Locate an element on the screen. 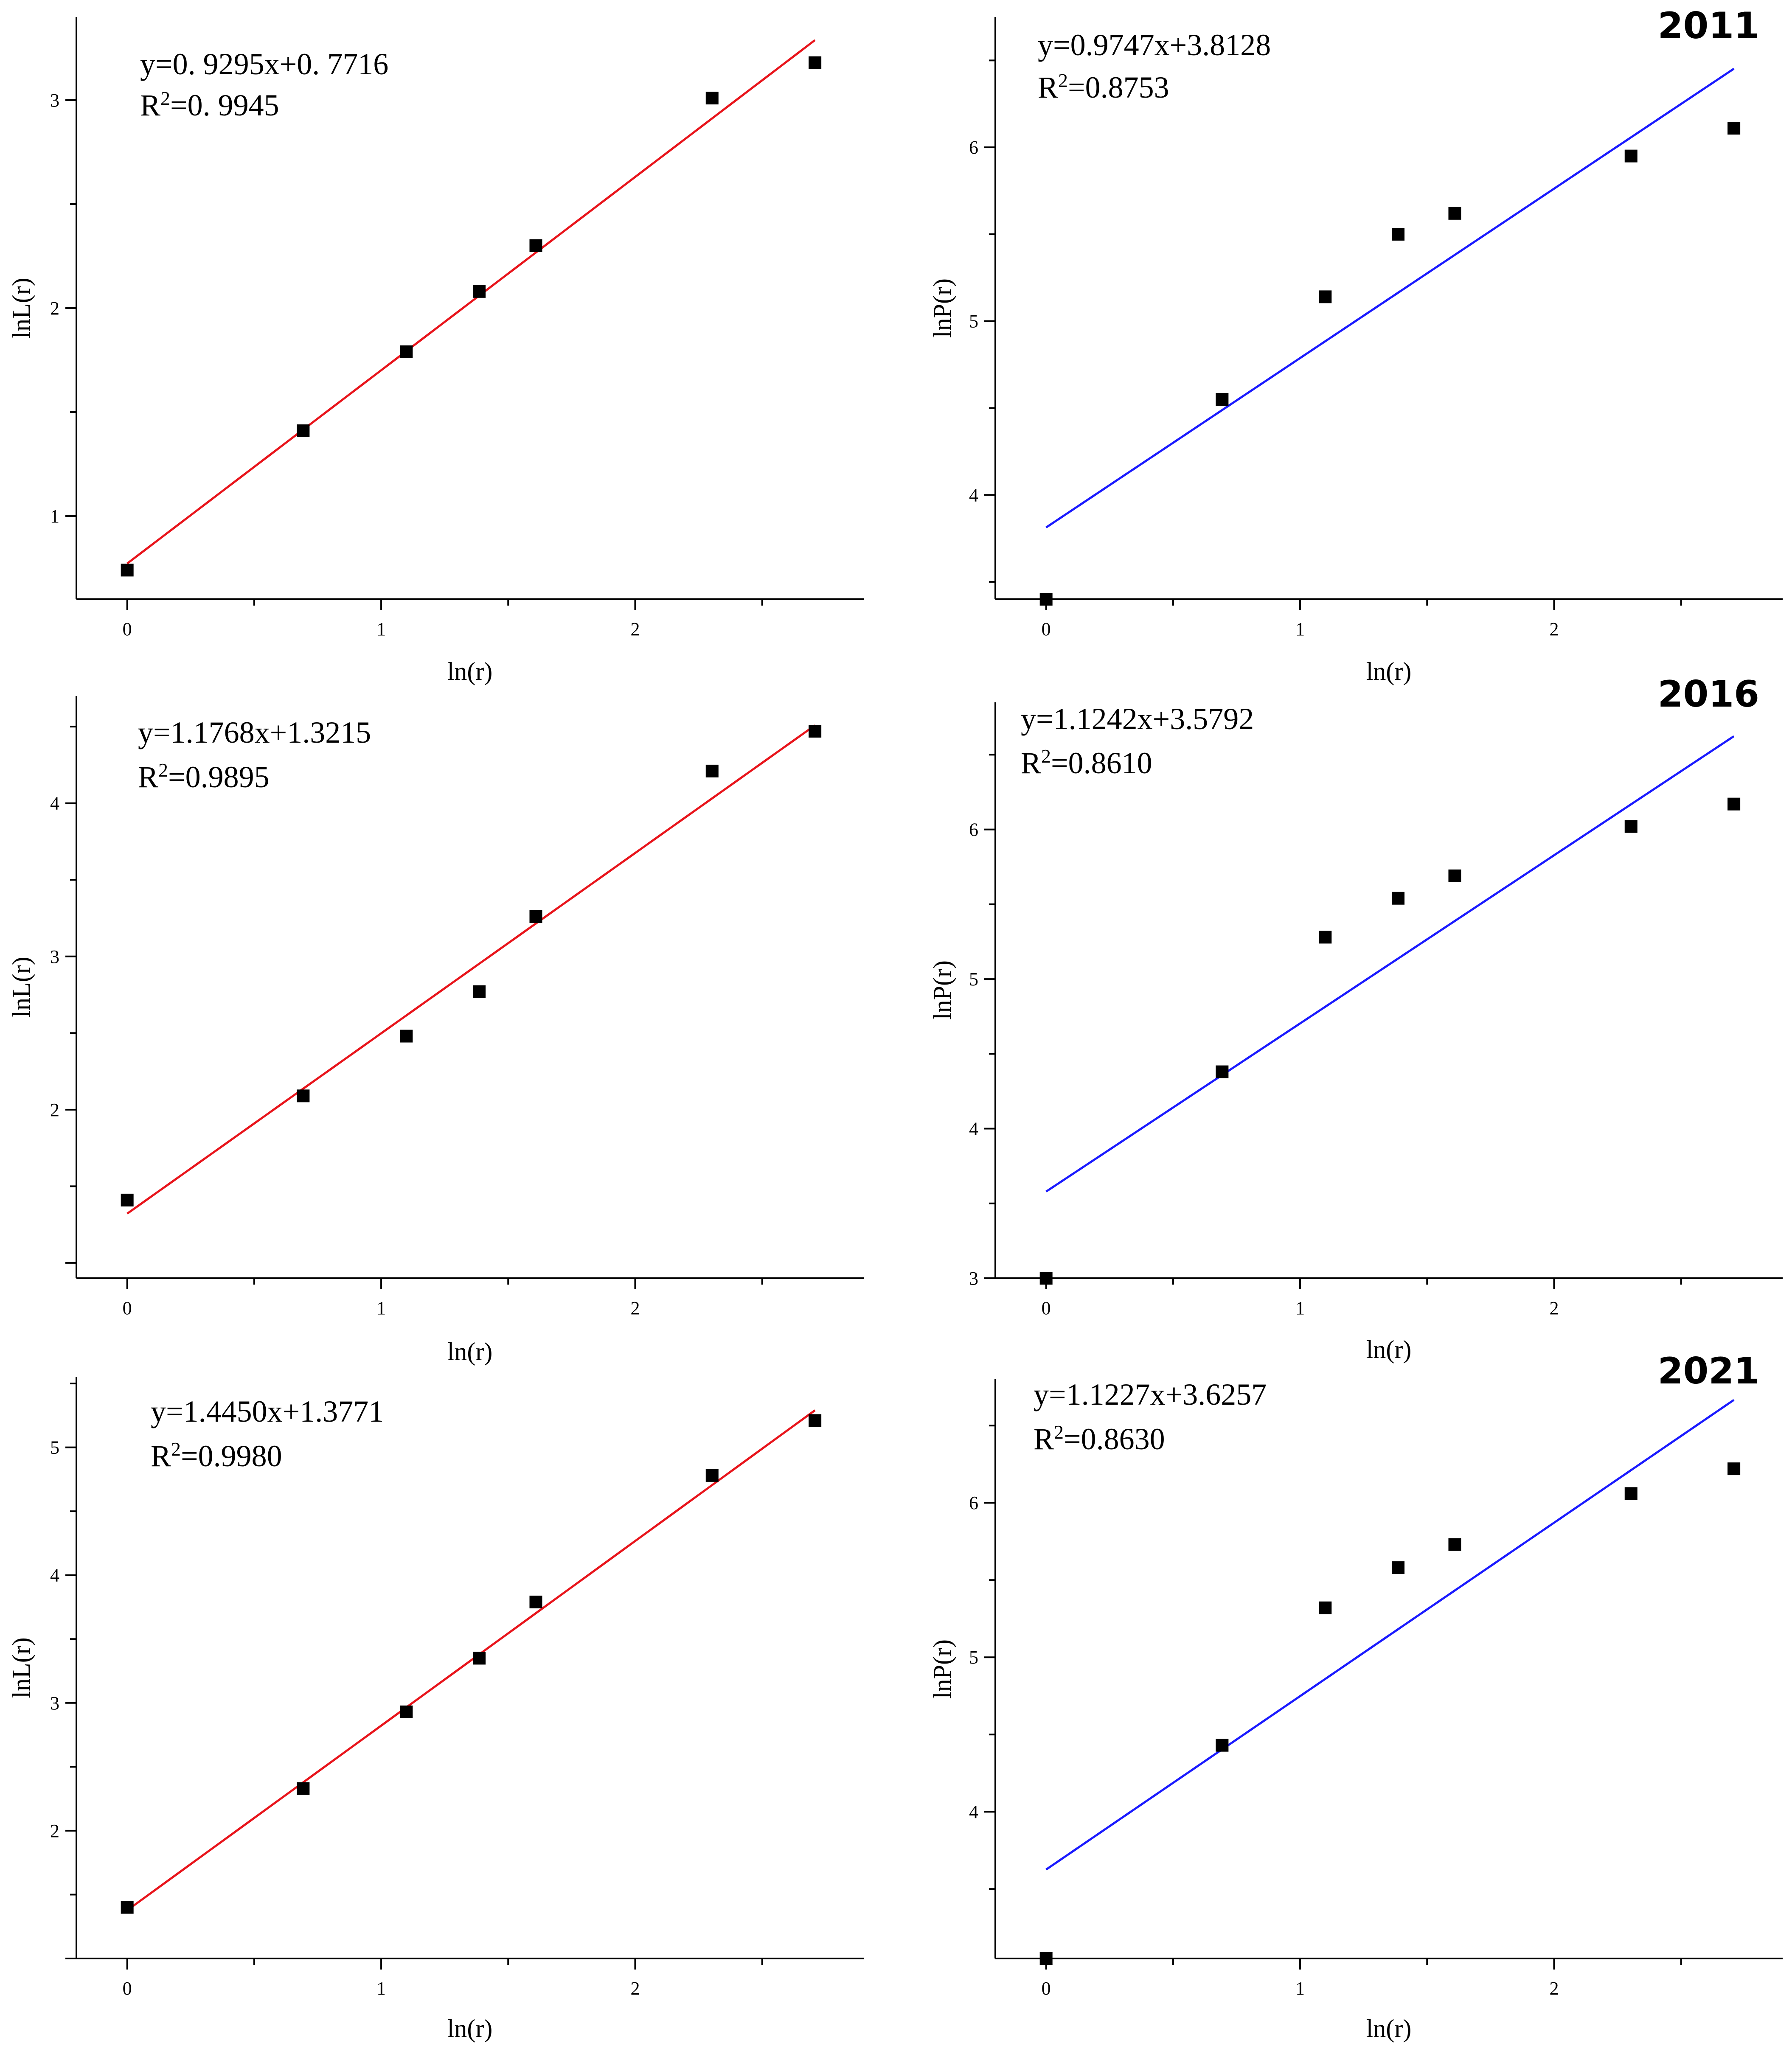  r-squared: R2=0.8753 is located at coordinates (1103, 87).